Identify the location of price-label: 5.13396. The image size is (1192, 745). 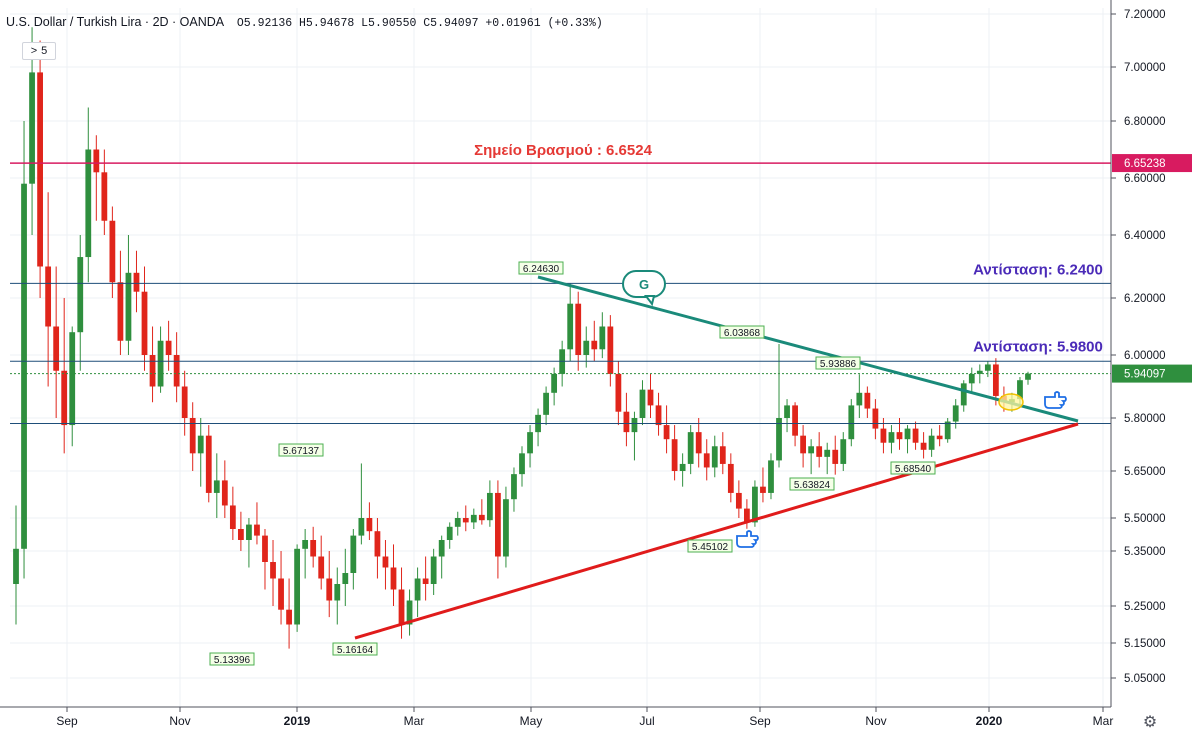
(232, 660).